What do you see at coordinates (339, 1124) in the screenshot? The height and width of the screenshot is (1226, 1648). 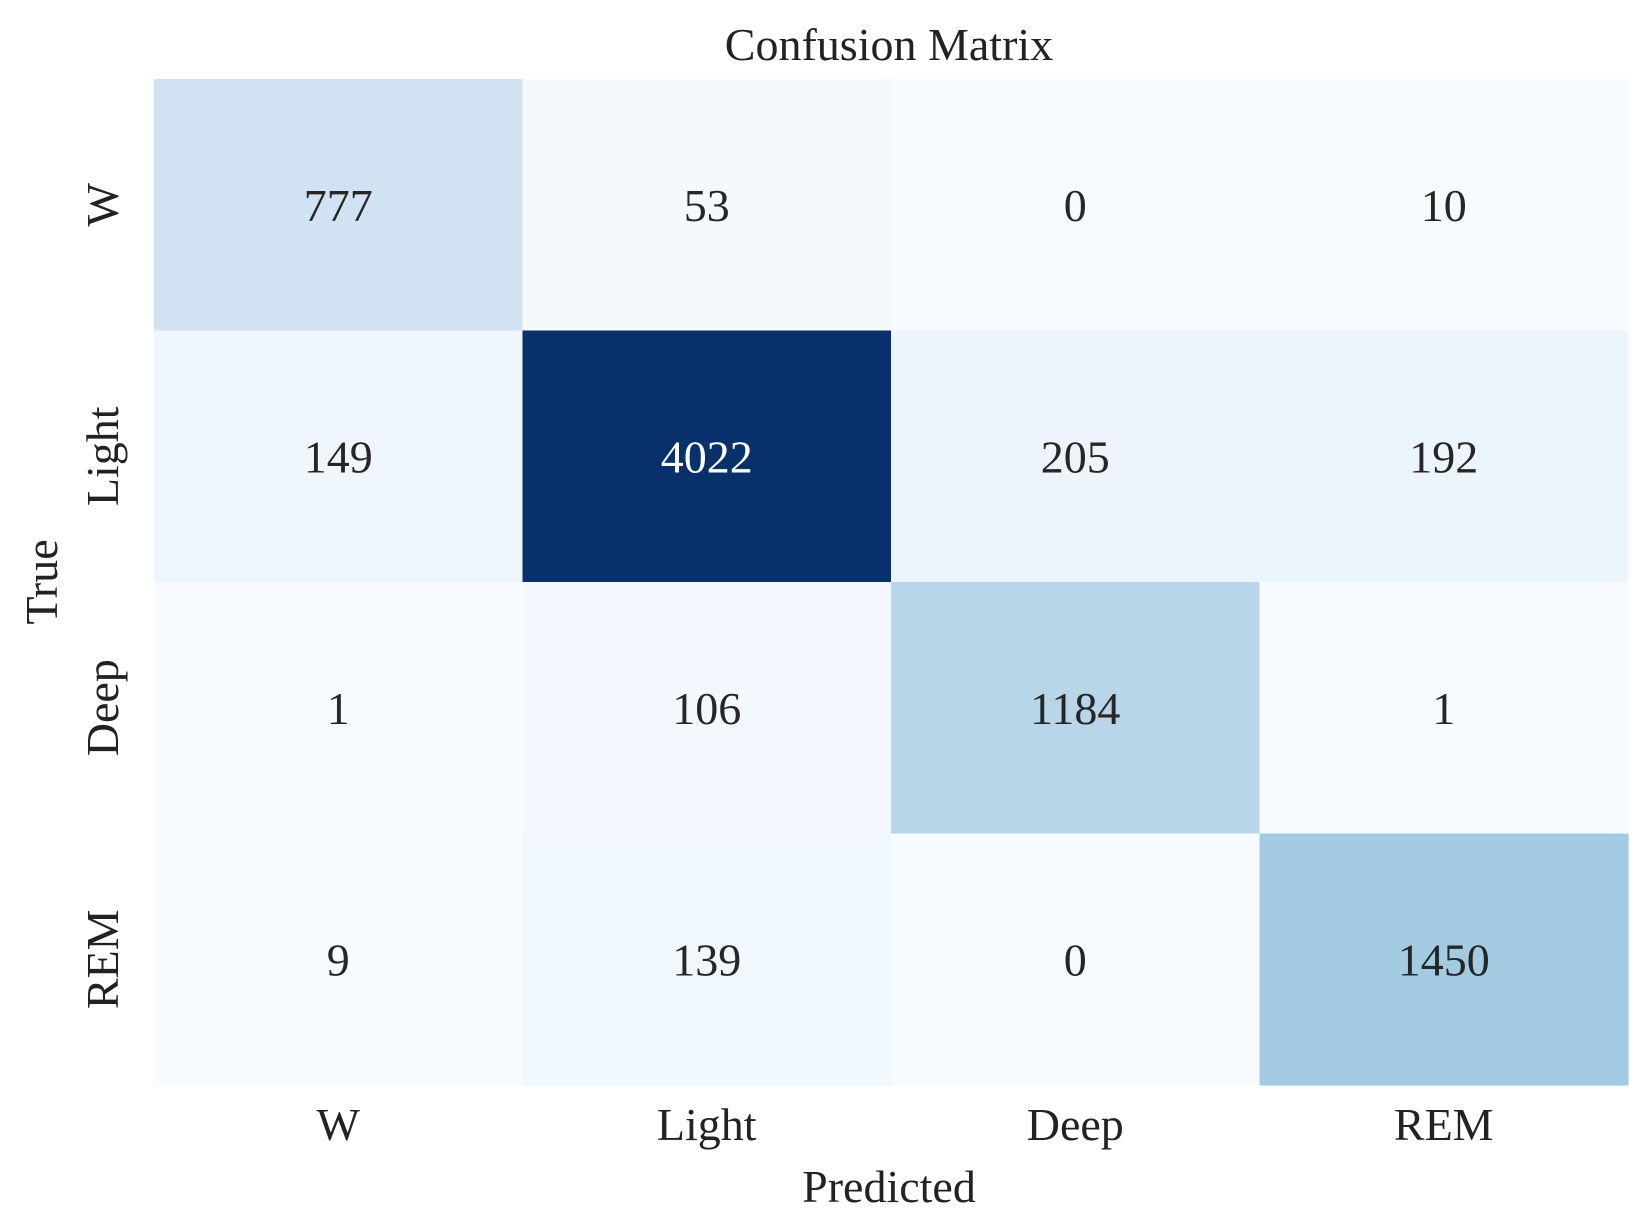 I see `x-tick-w: W` at bounding box center [339, 1124].